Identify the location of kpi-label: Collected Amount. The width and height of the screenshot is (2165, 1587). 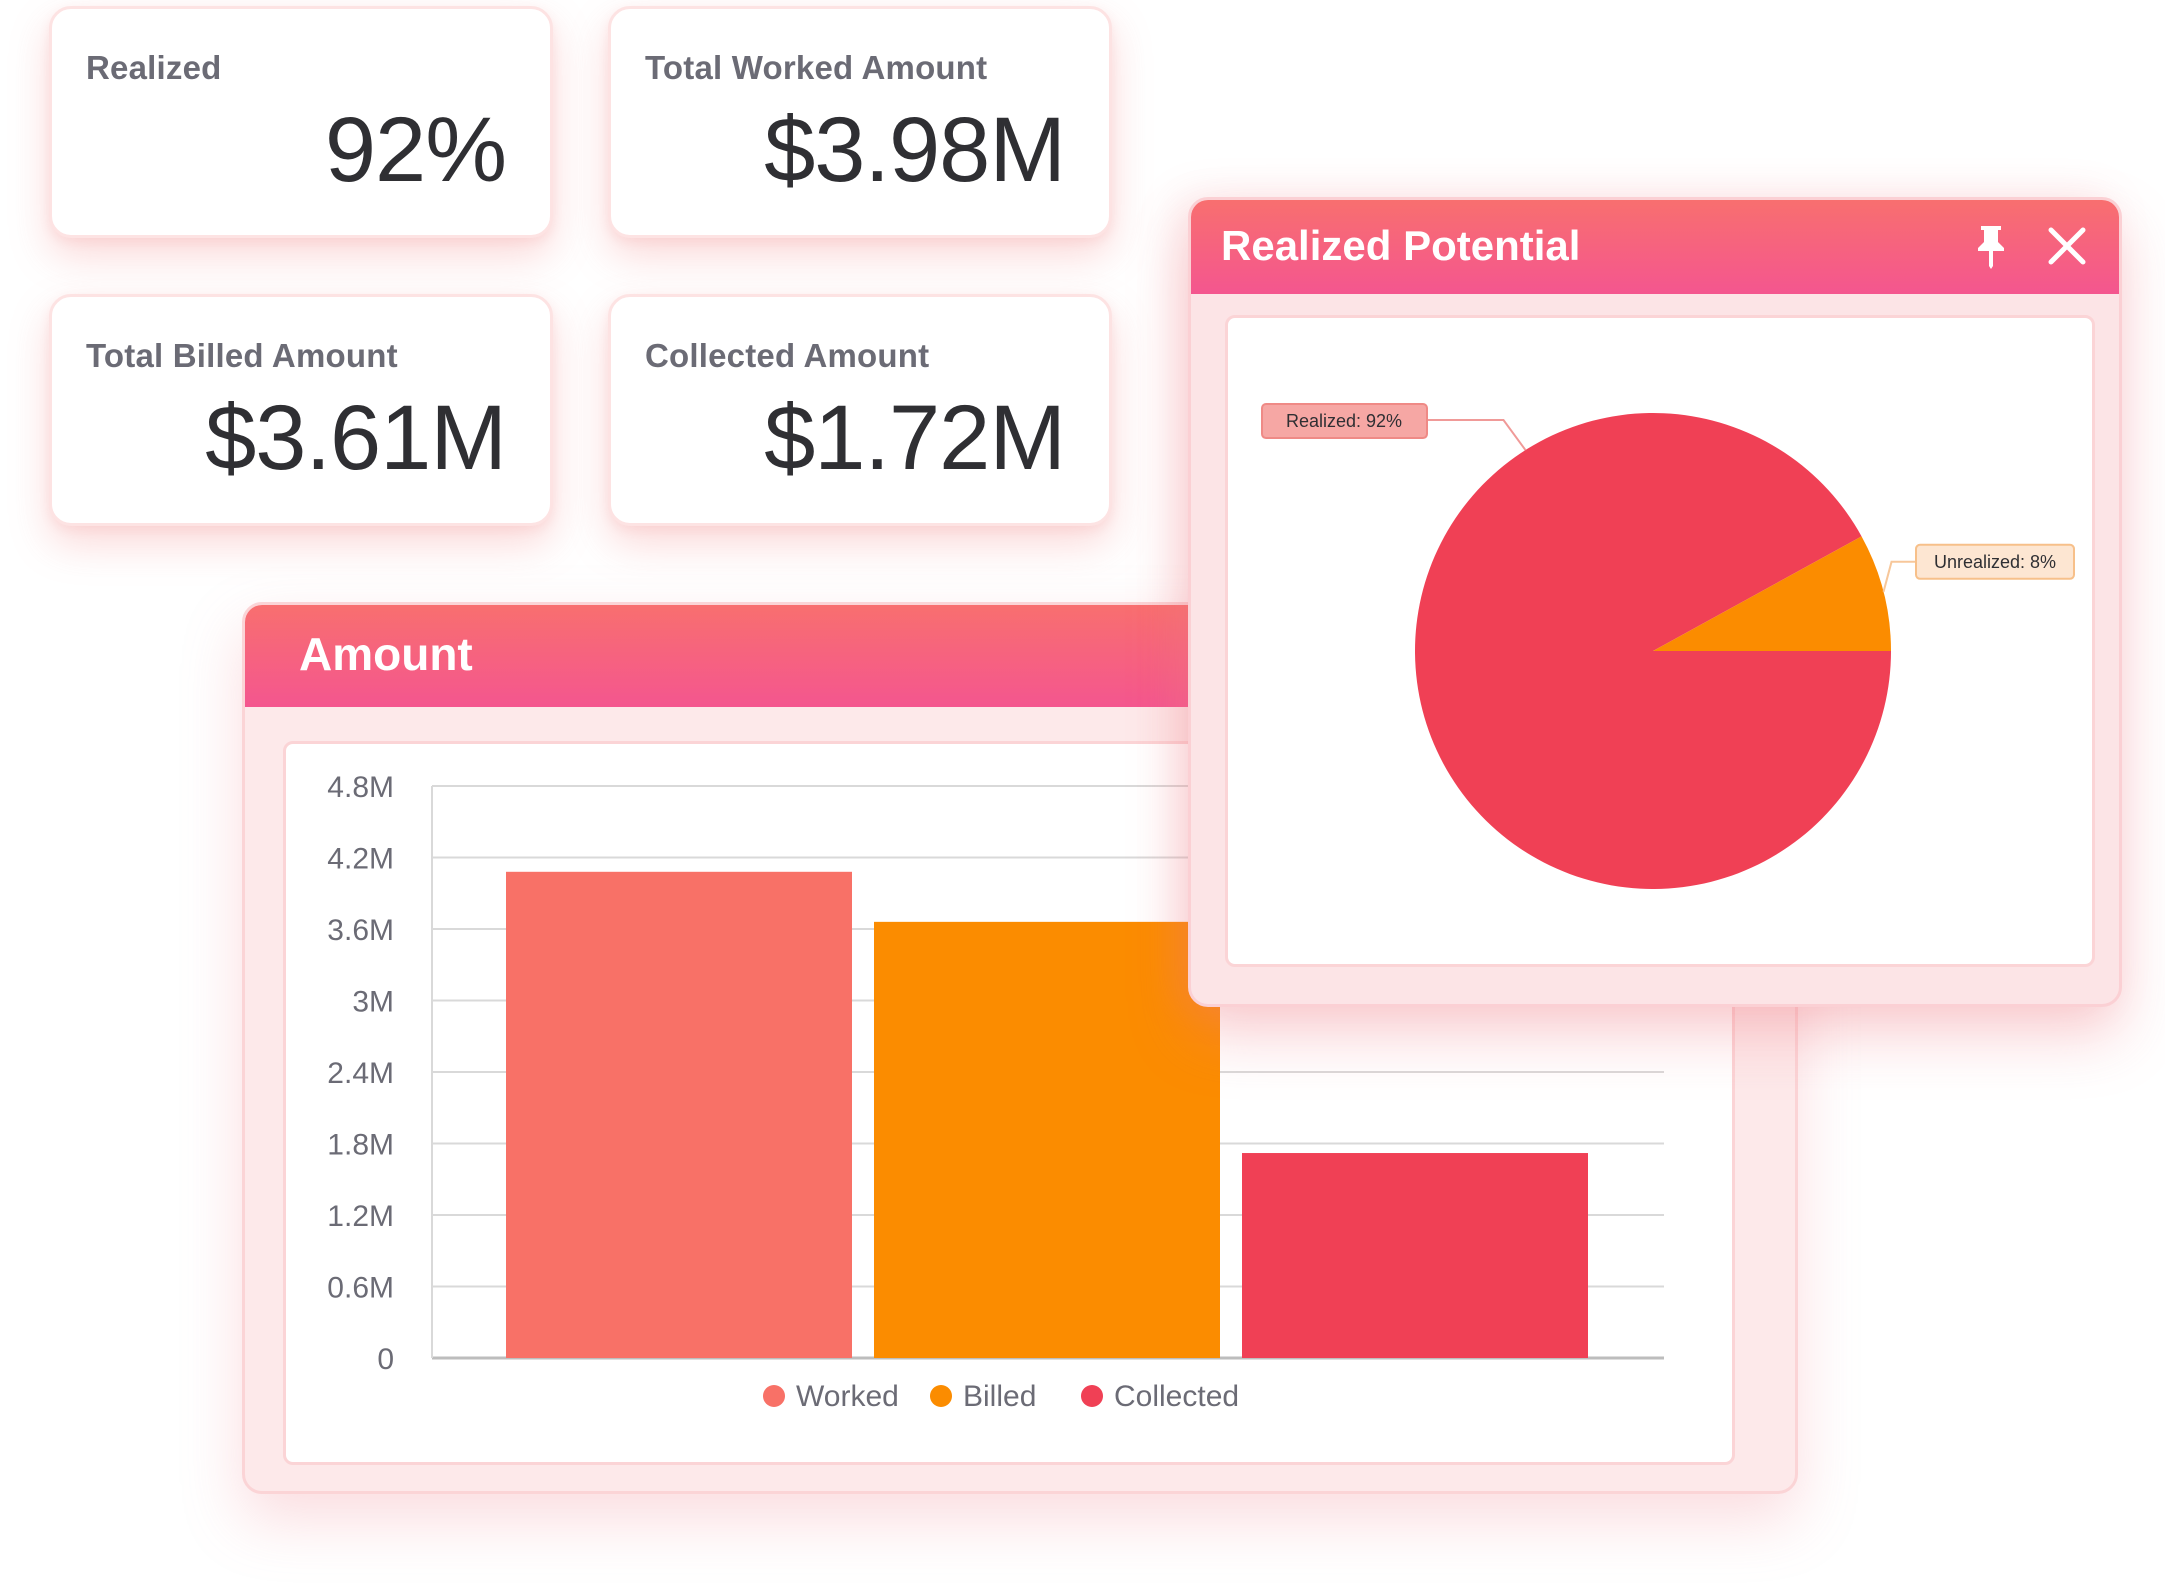
(787, 355).